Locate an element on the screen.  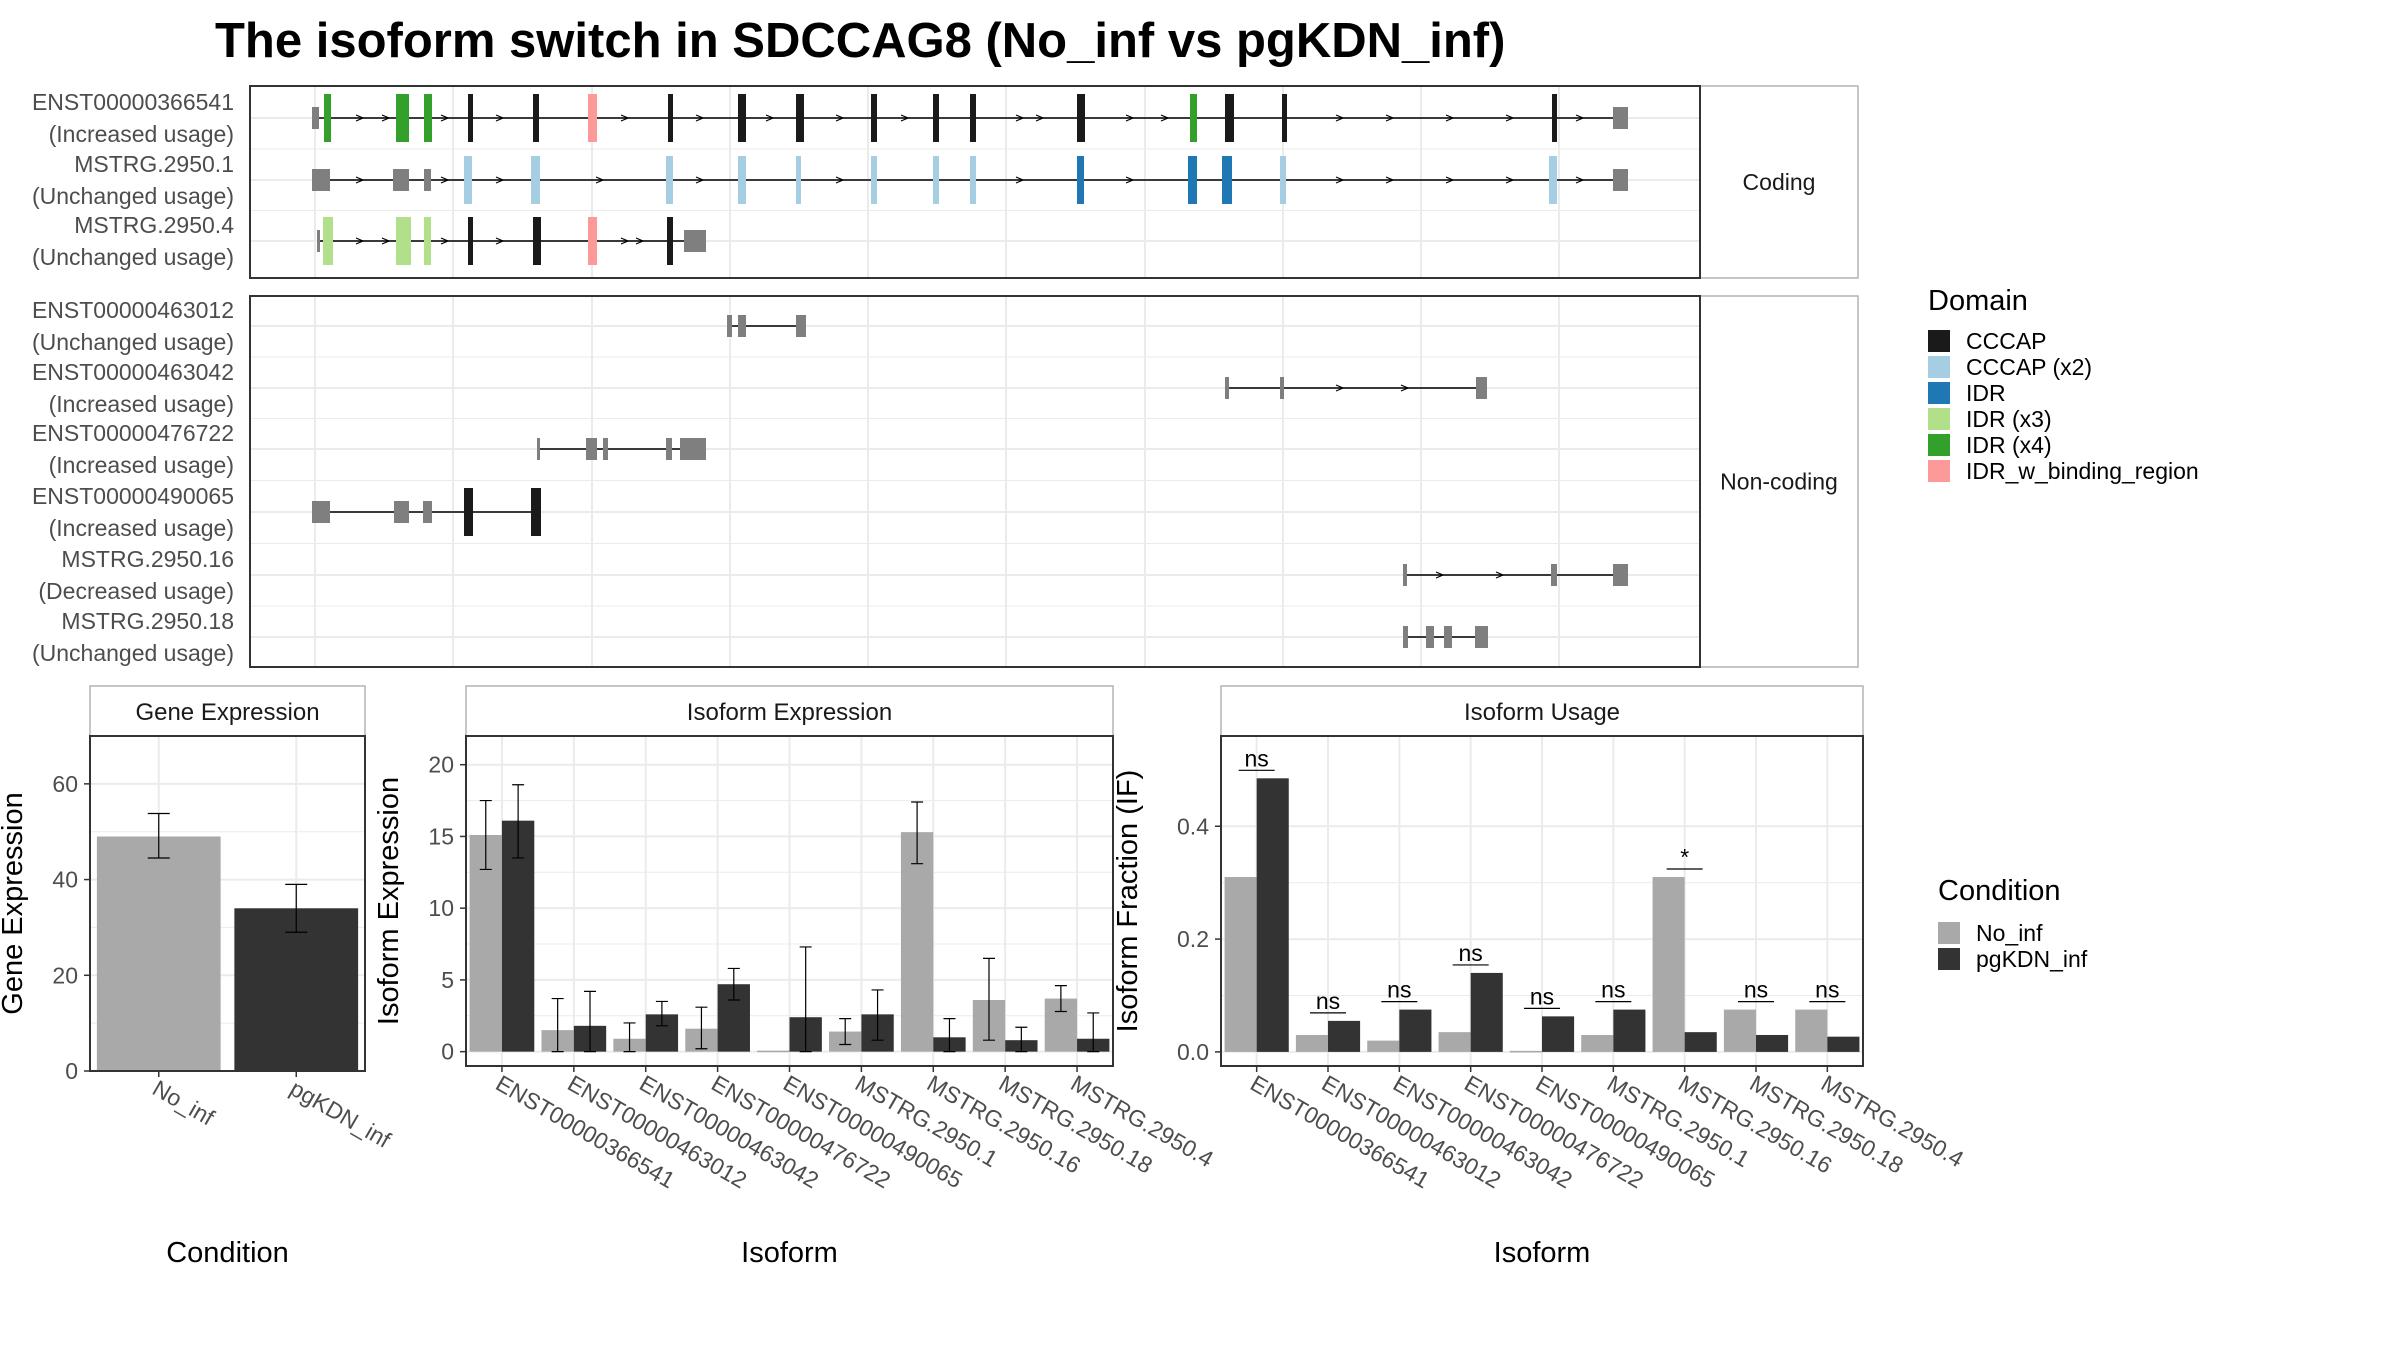
legend-label: pgKDN_inf is located at coordinates (2032, 959).